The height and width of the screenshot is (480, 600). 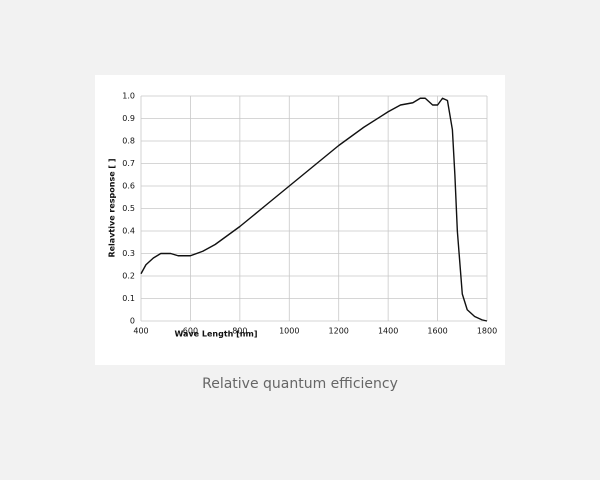 I want to click on y-tick-label: 0.4, so click(x=128, y=231).